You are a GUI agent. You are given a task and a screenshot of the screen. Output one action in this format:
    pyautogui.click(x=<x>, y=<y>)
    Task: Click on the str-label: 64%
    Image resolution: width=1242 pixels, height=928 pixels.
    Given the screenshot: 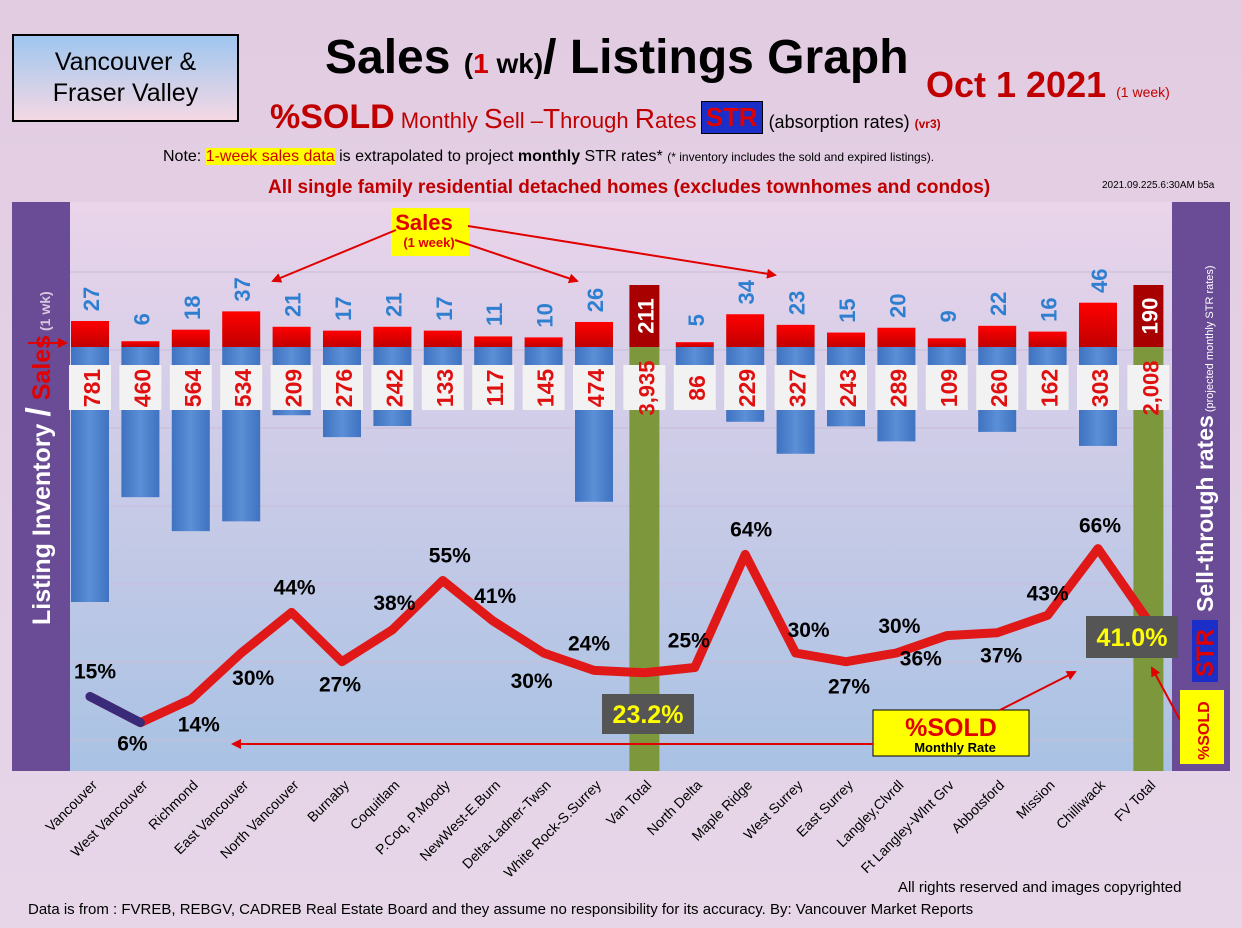 What is the action you would take?
    pyautogui.click(x=751, y=529)
    